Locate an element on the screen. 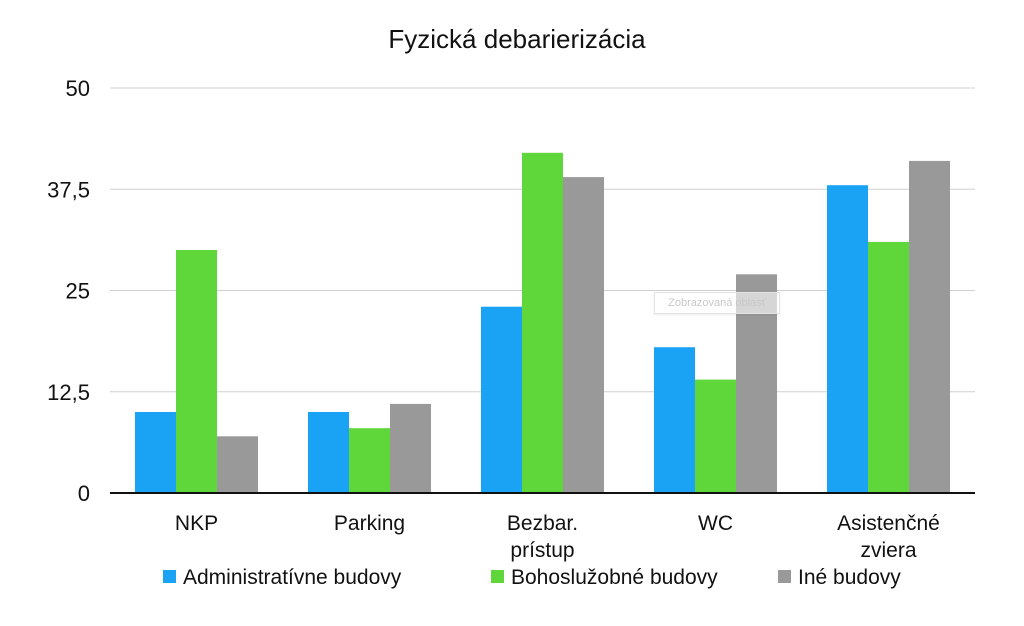 The width and height of the screenshot is (1024, 626). x-tick-label: Bezbar. is located at coordinates (542, 523).